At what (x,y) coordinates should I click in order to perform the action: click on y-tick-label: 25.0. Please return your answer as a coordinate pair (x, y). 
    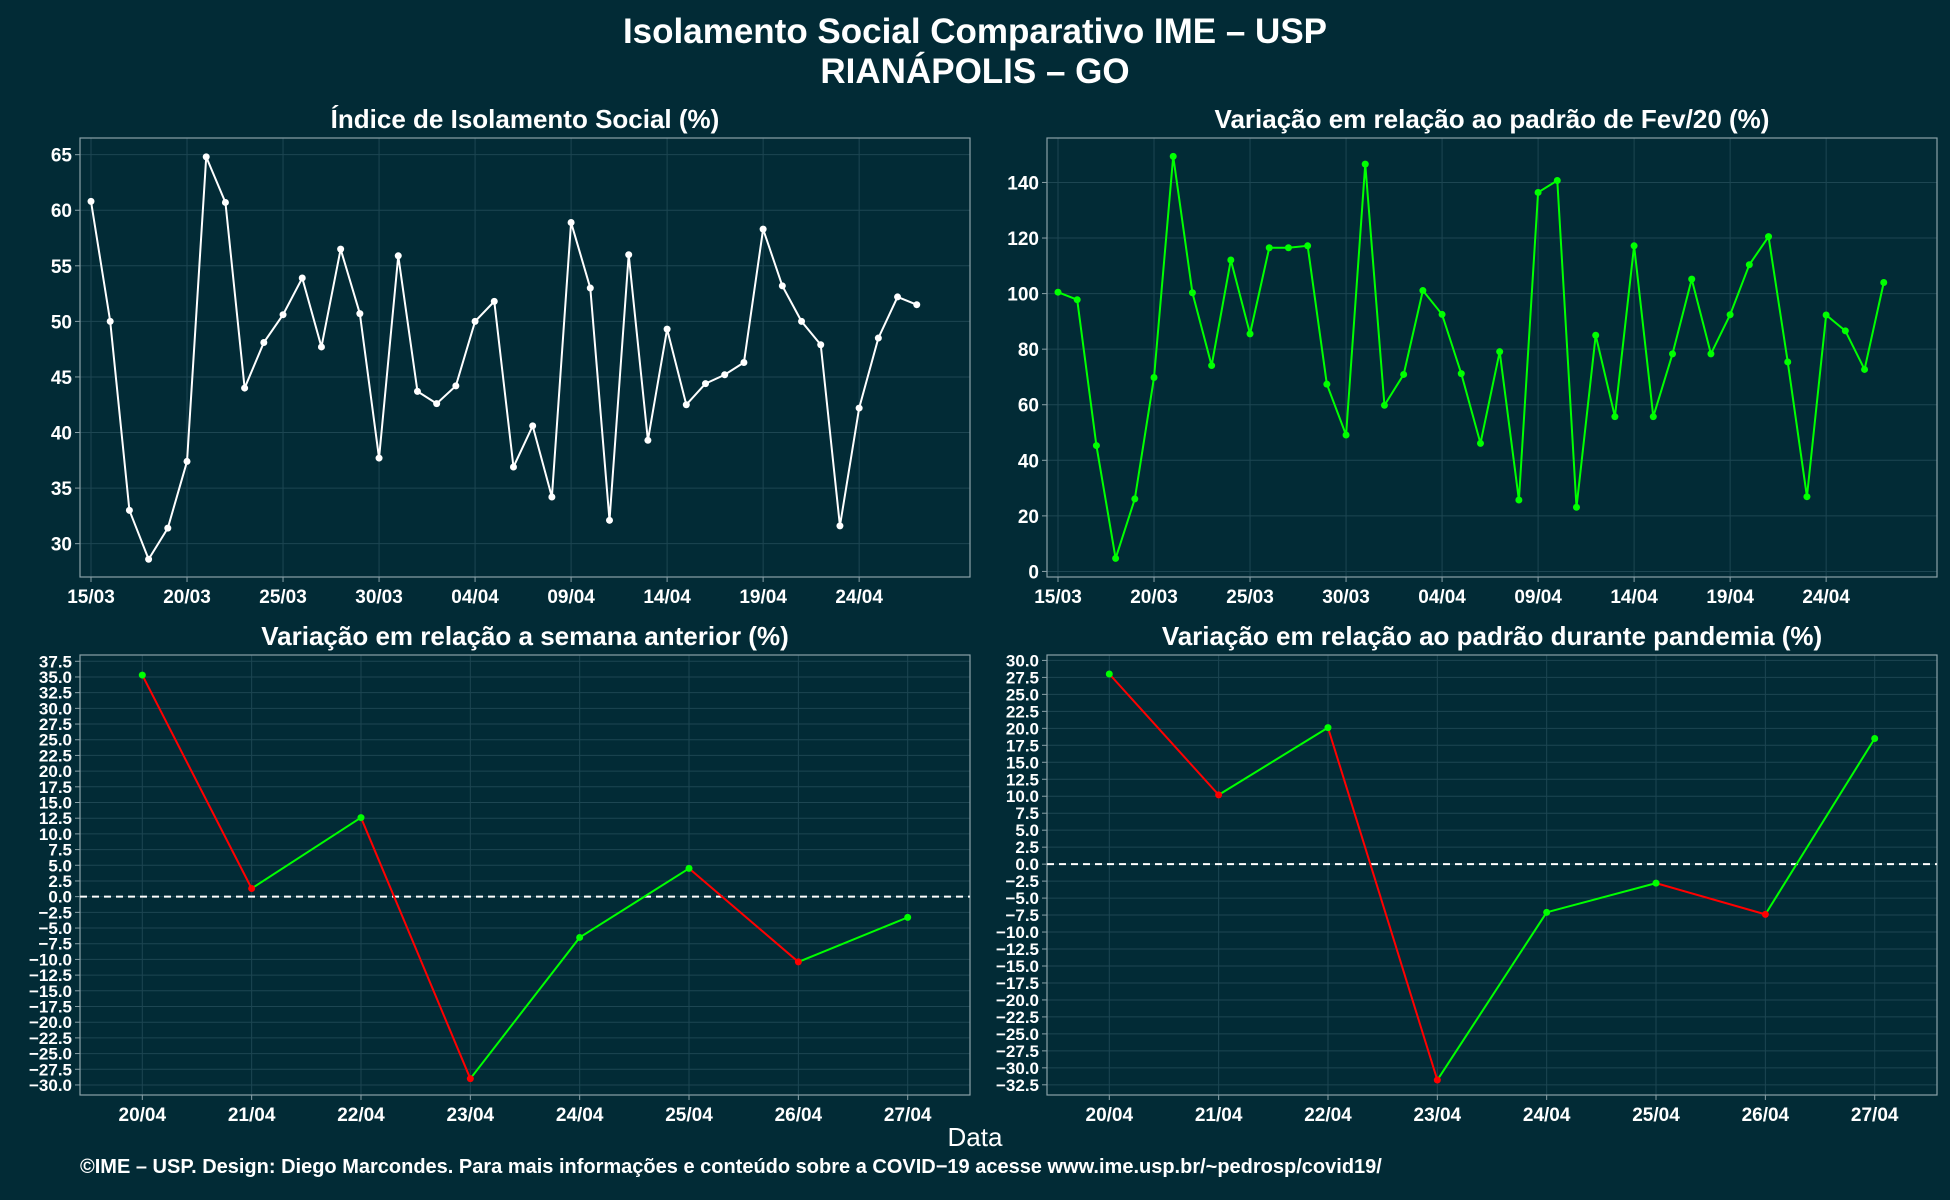
    Looking at the image, I should click on (1022, 694).